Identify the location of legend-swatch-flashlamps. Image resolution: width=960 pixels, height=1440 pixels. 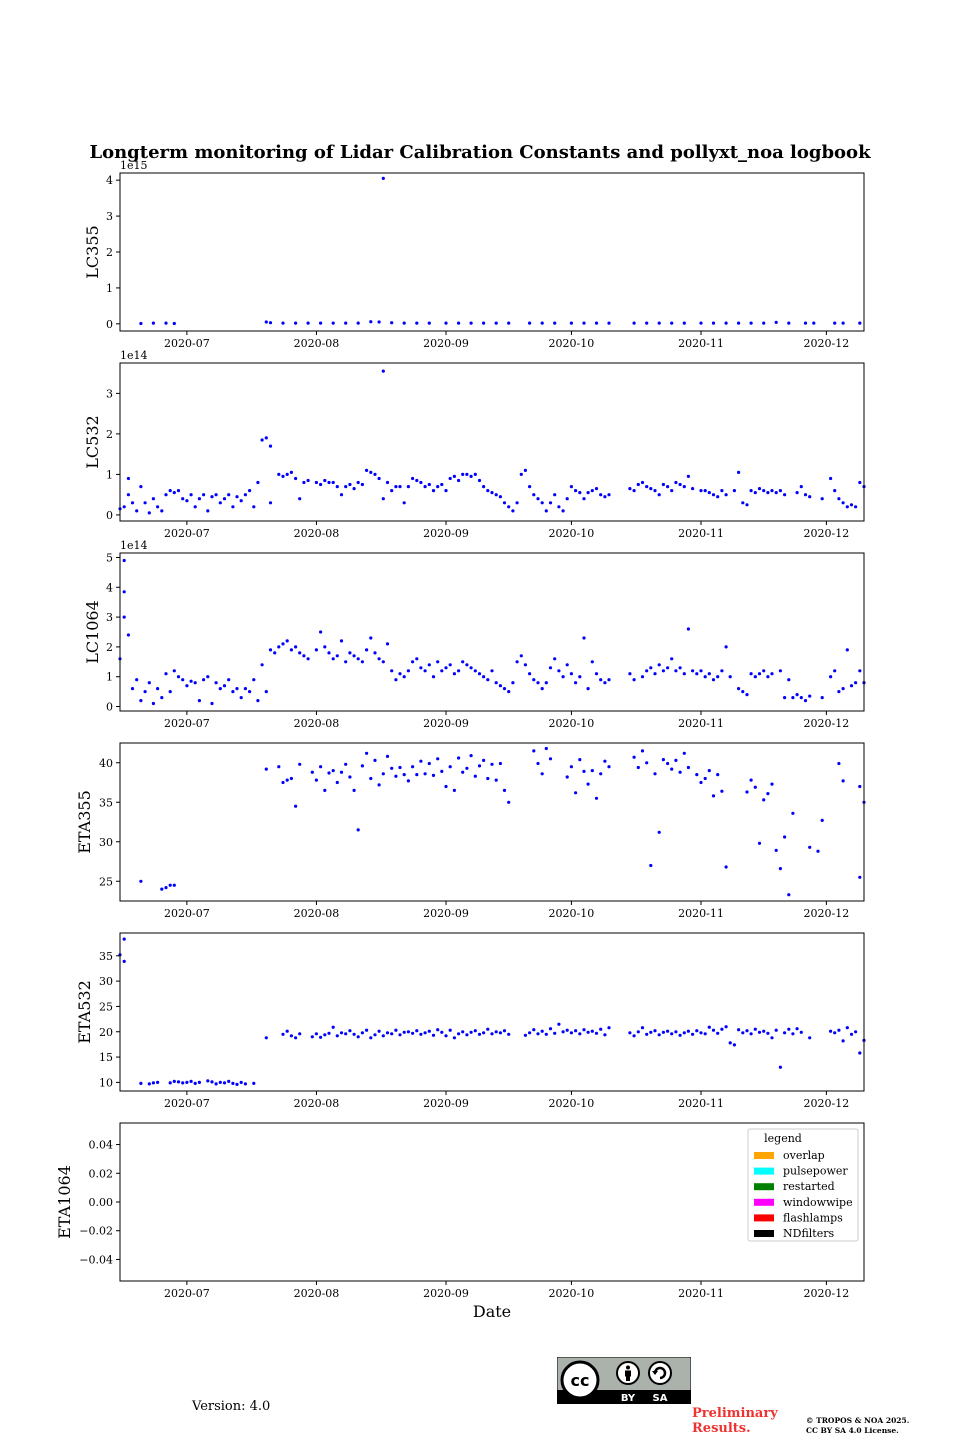
(764, 1218).